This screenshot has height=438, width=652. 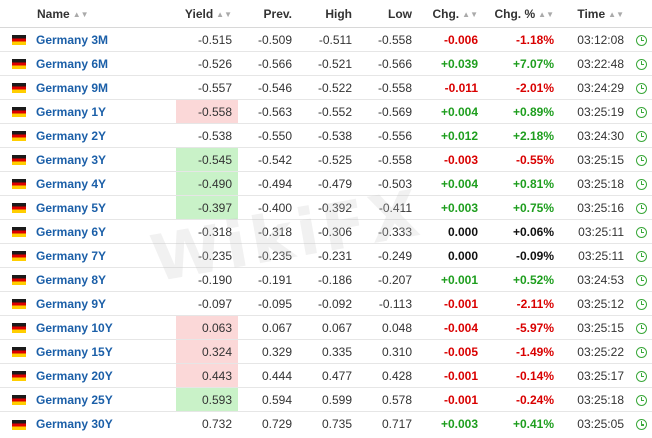 What do you see at coordinates (71, 208) in the screenshot?
I see `bond-name-link: Germany 5Y` at bounding box center [71, 208].